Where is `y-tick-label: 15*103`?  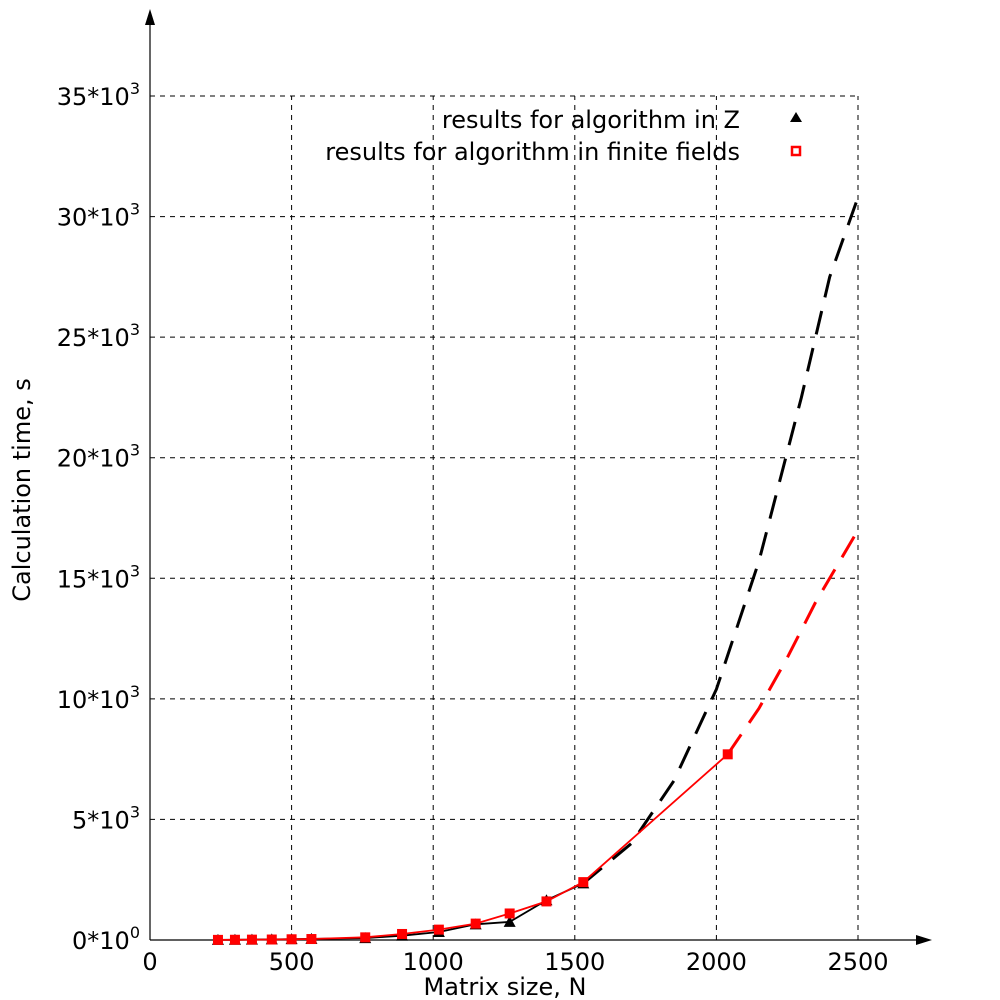
y-tick-label: 15*103 is located at coordinates (98, 577).